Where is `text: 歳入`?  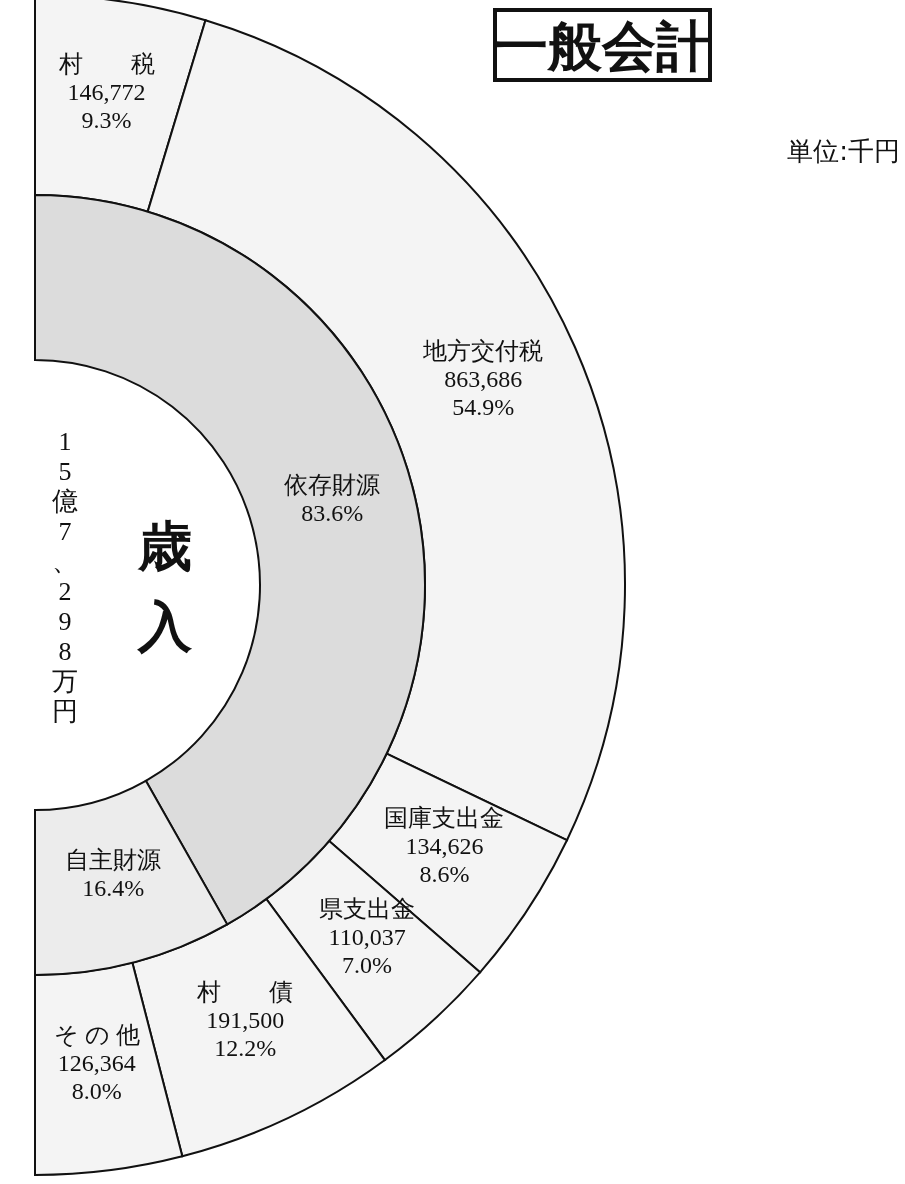 text: 歳入 is located at coordinates (164, 587).